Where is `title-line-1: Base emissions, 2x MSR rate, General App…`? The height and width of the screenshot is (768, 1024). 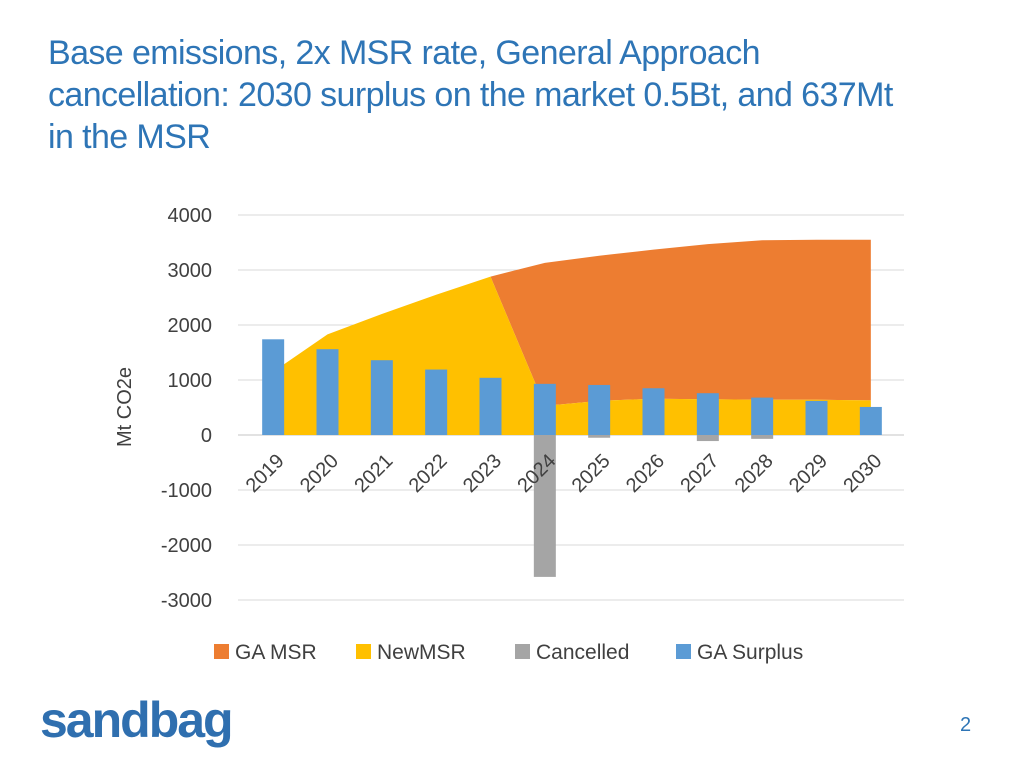
title-line-1: Base emissions, 2x MSR rate, General App… is located at coordinates (404, 53).